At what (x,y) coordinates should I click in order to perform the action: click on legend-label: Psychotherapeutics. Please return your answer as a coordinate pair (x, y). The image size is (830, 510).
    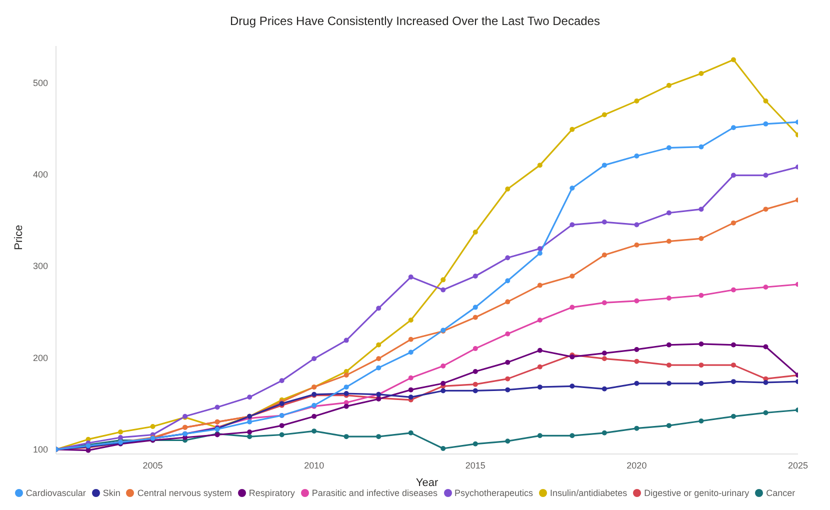
    Looking at the image, I should click on (494, 493).